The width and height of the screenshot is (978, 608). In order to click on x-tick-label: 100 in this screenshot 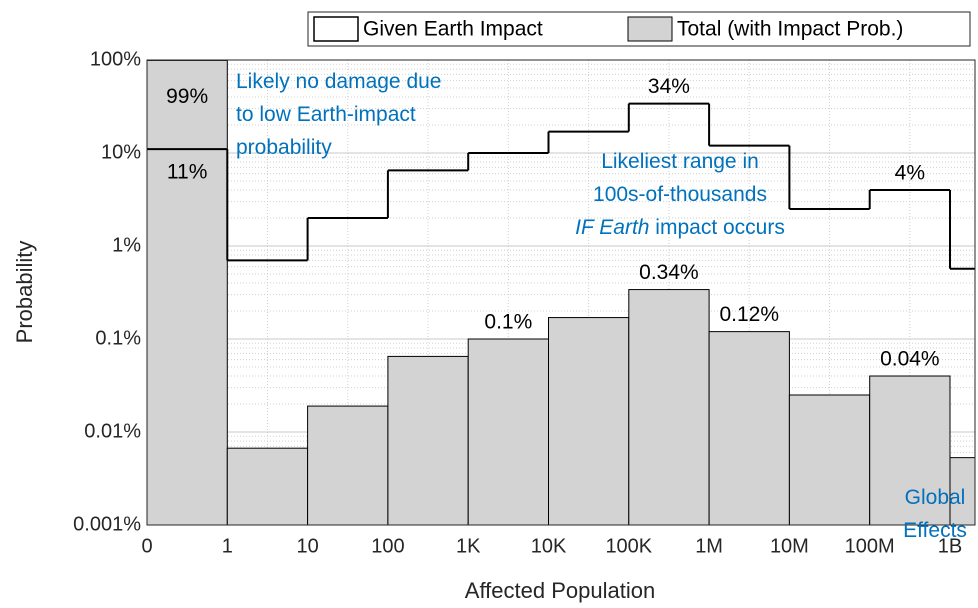, I will do `click(387, 546)`.